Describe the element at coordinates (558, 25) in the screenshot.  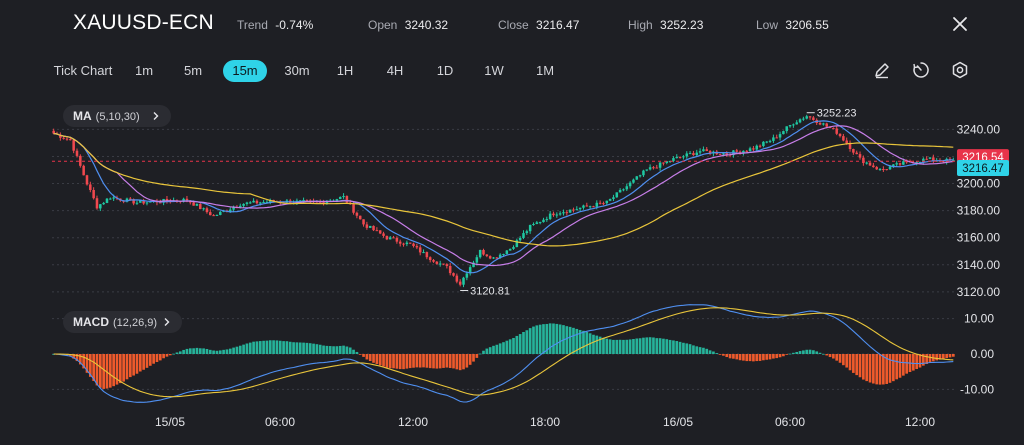
I see `close-value: 3216.47` at that location.